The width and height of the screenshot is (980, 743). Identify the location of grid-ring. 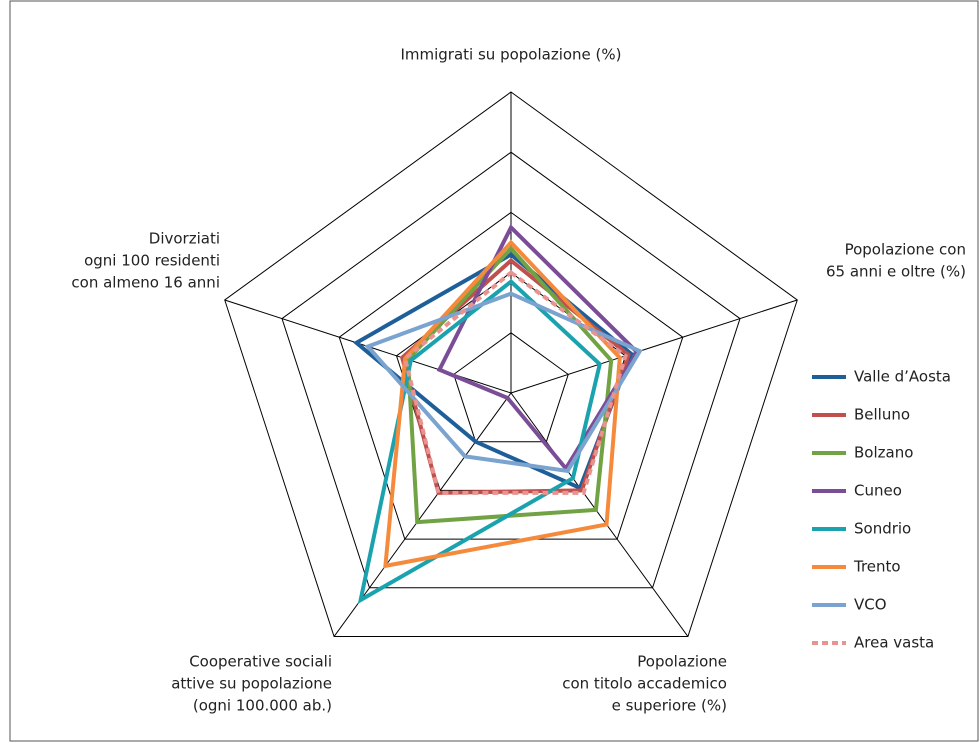
(511, 387).